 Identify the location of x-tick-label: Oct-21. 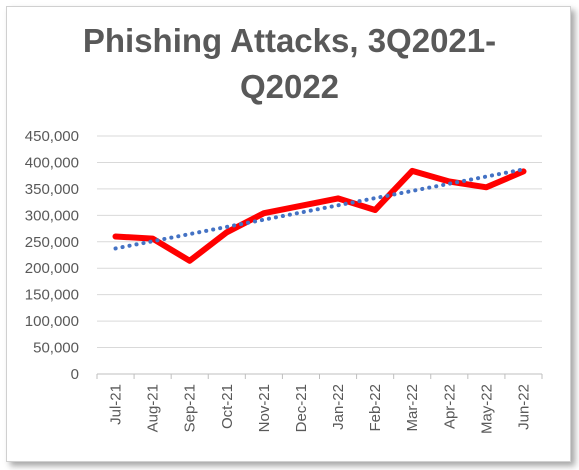
(227, 406).